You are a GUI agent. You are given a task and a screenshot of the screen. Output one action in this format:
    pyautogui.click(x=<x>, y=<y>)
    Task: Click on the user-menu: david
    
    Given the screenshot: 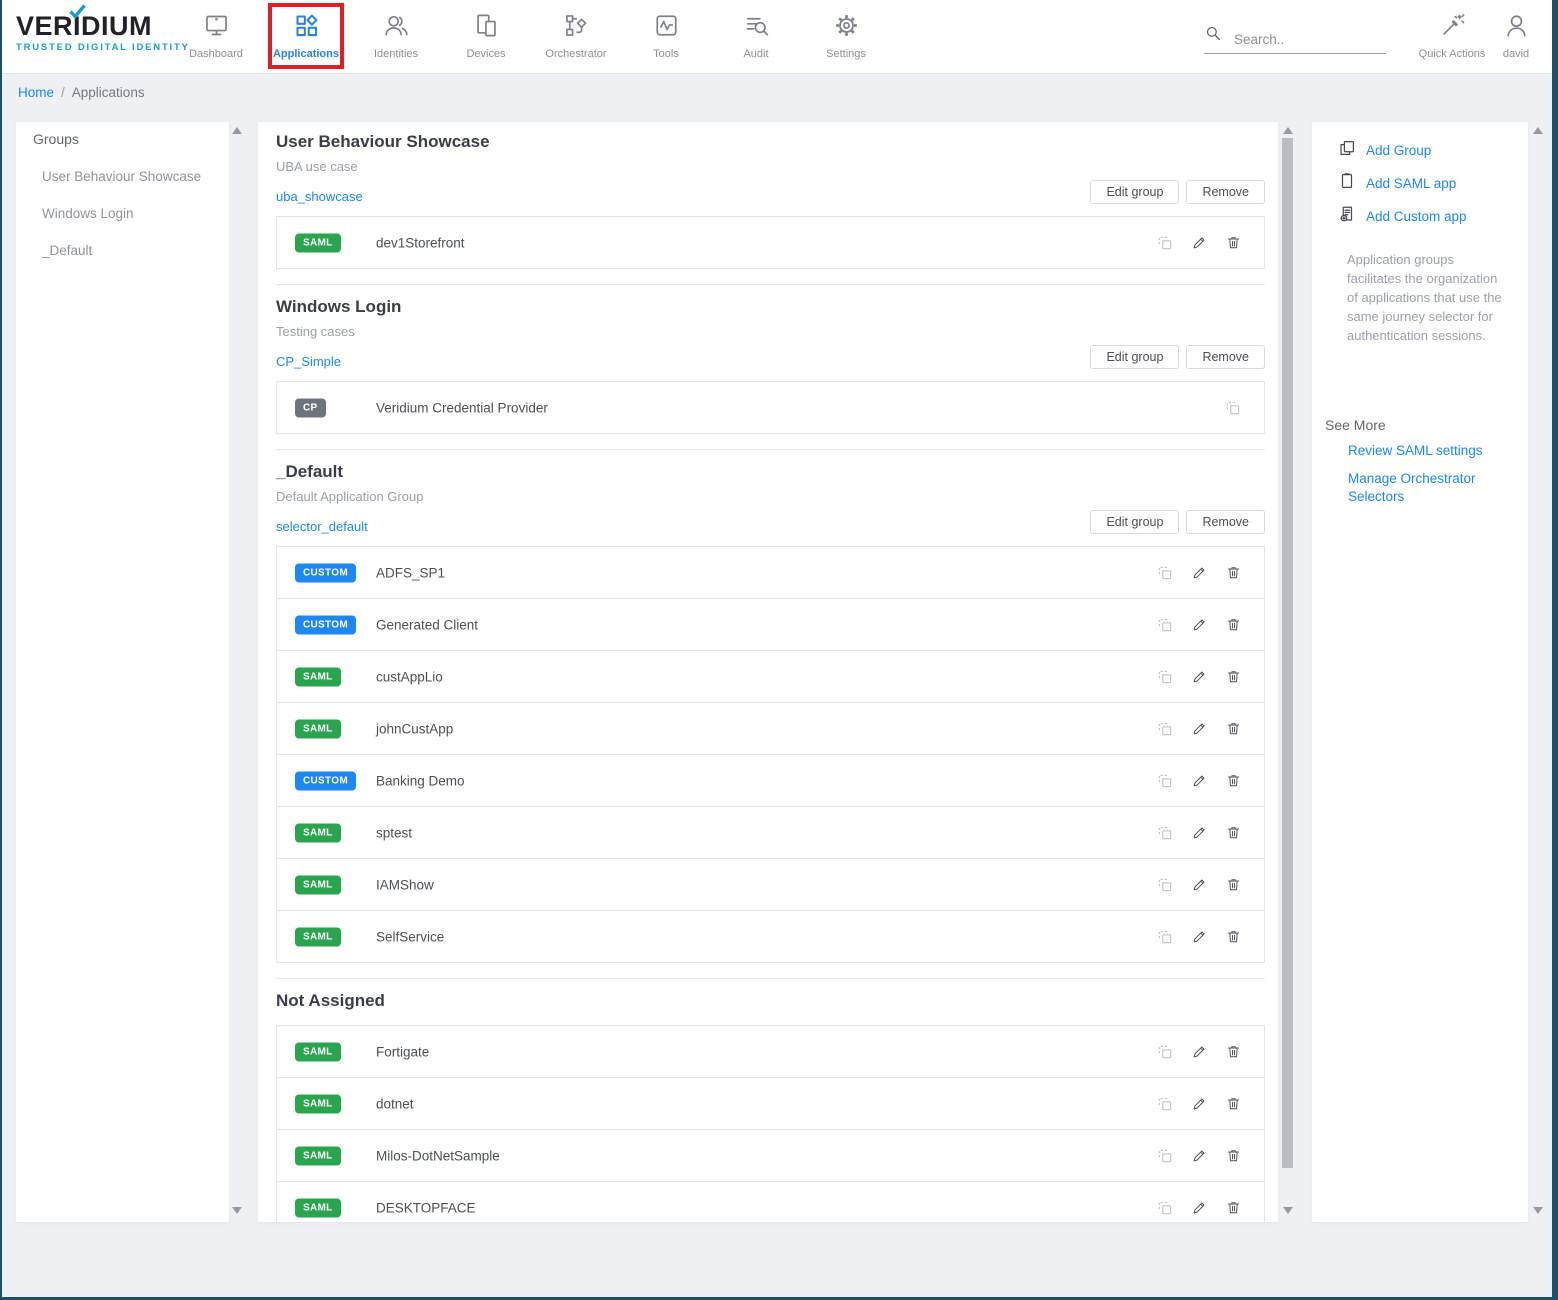 What is the action you would take?
    pyautogui.click(x=1516, y=34)
    